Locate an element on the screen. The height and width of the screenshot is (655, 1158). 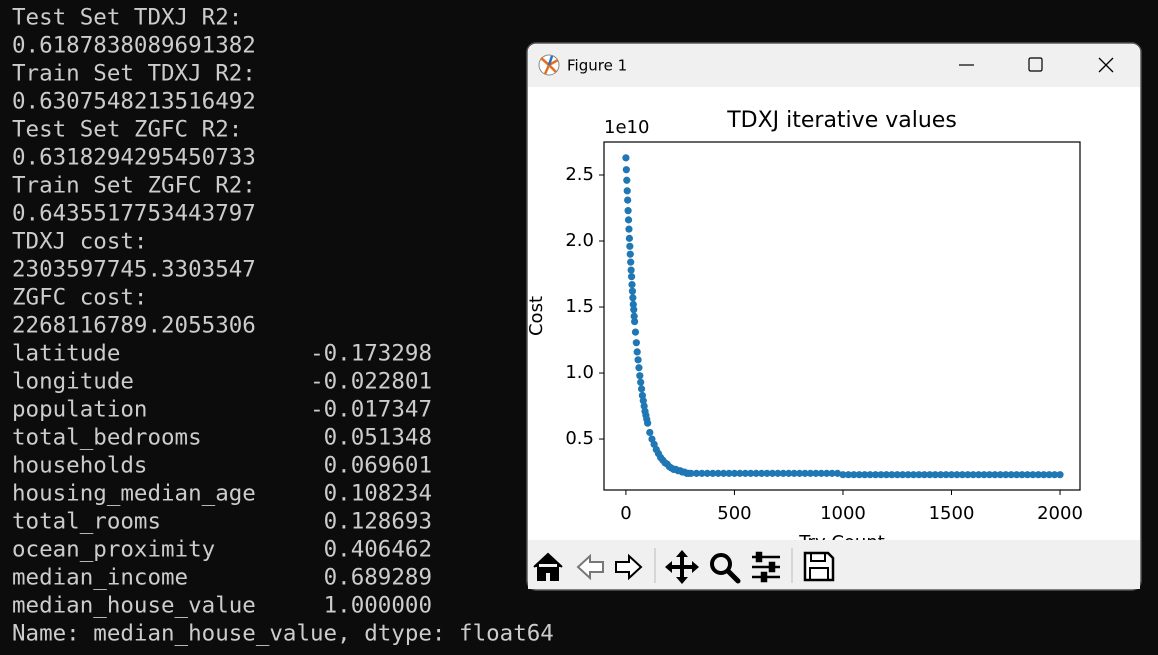
terminal-line: Test Set TDXJ R2: is located at coordinates (127, 18).